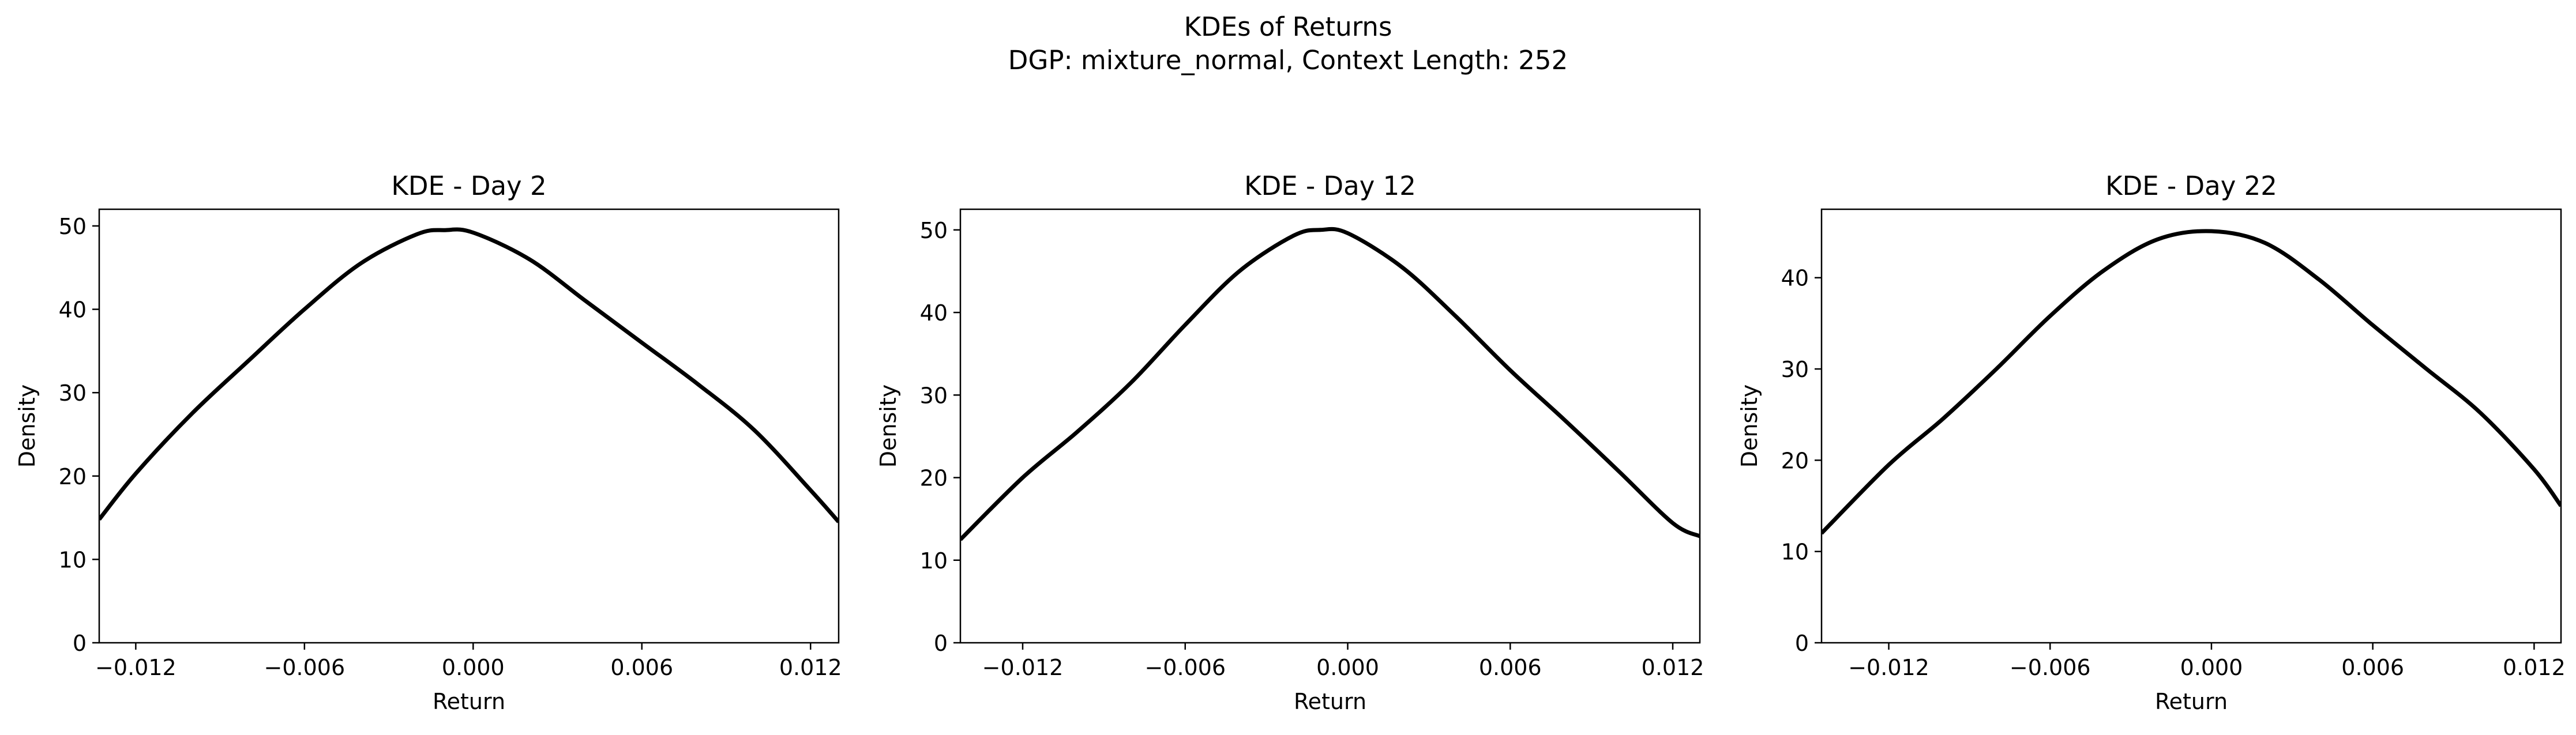 Image resolution: width=2576 pixels, height=735 pixels. What do you see at coordinates (468, 186) in the screenshot?
I see `subplot-title: KDE - Day 2` at bounding box center [468, 186].